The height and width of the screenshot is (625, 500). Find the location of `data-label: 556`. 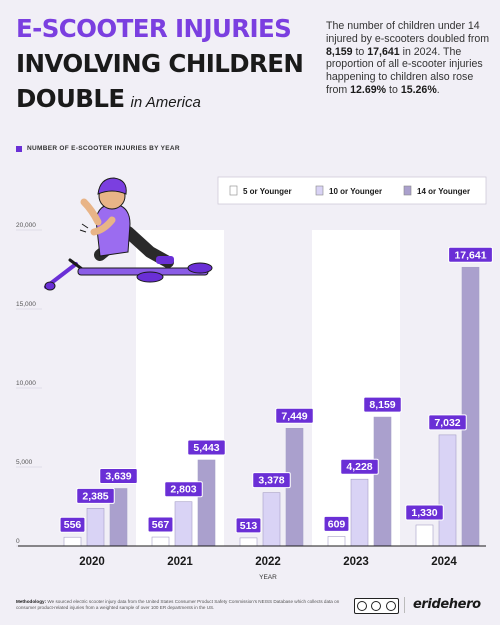

data-label: 556 is located at coordinates (73, 525).